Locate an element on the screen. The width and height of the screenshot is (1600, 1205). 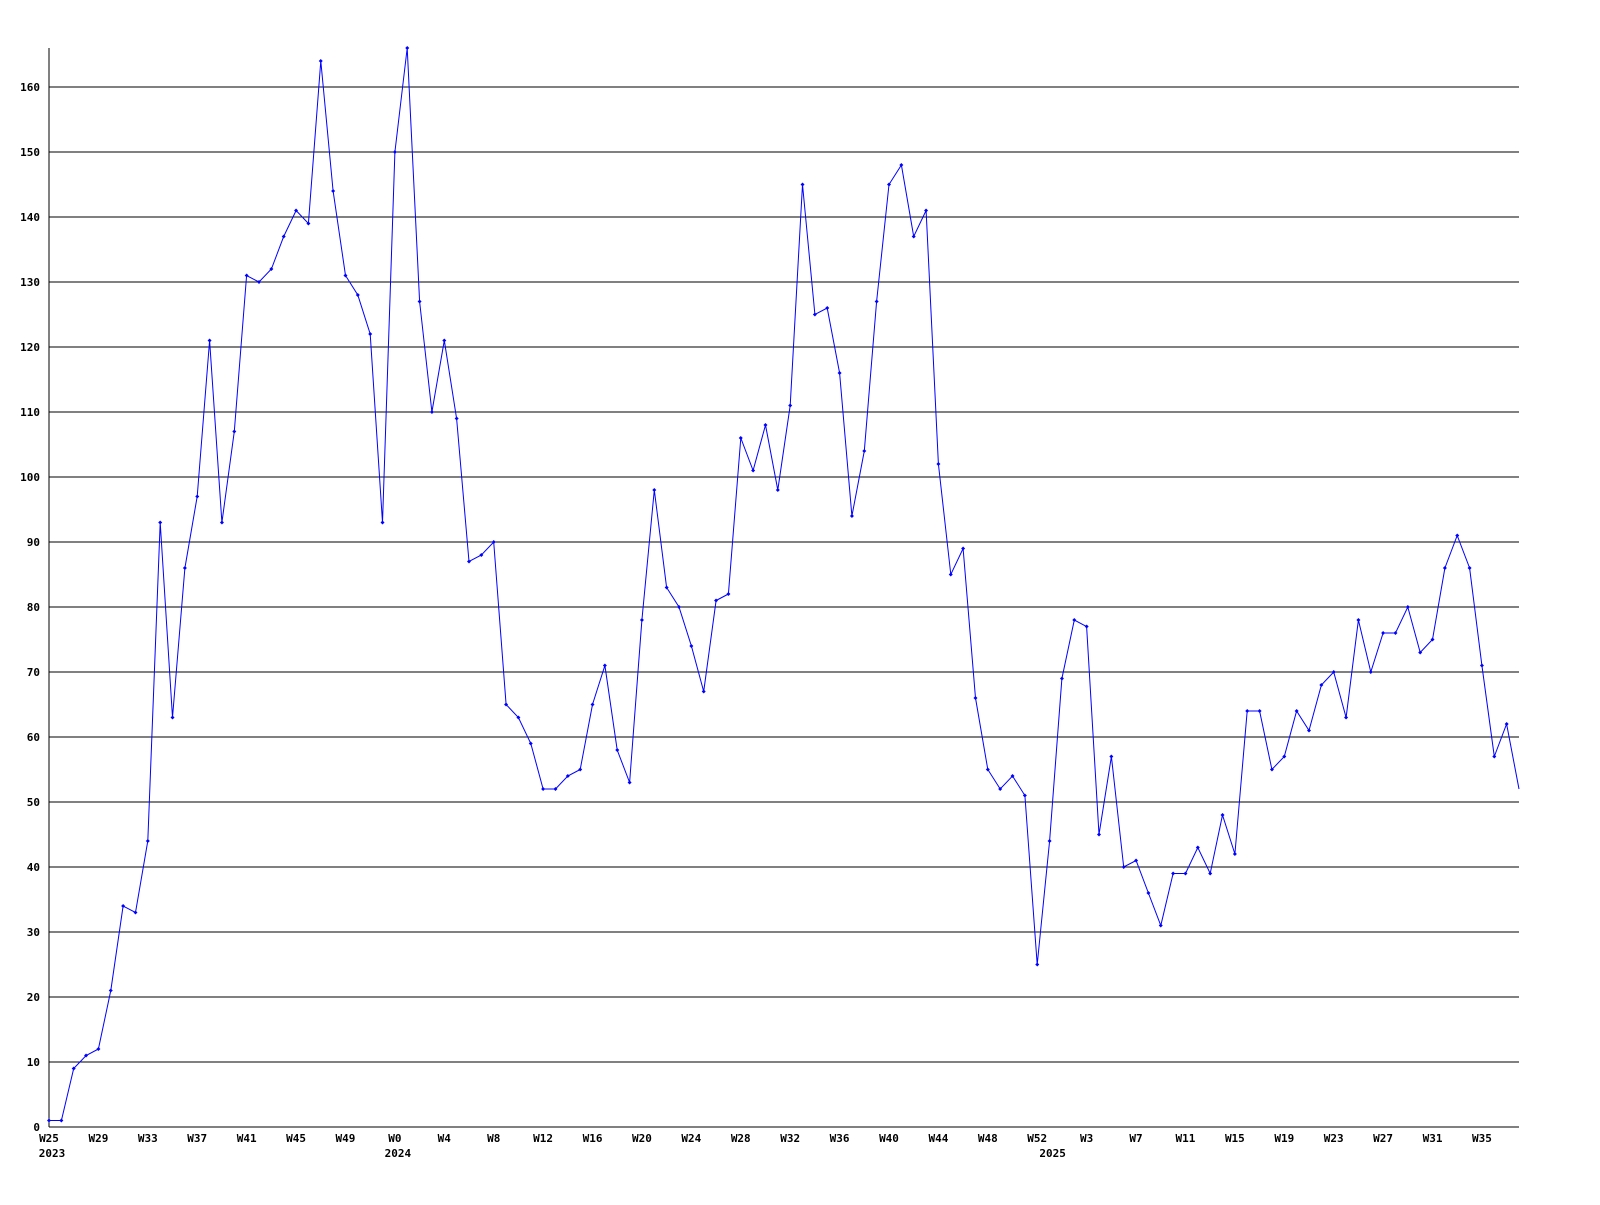
year-label: 2023 is located at coordinates (52, 1153).